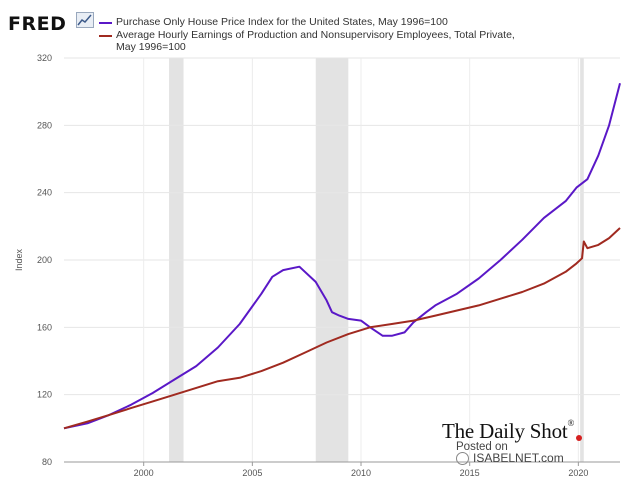 The width and height of the screenshot is (640, 488). What do you see at coordinates (144, 473) in the screenshot?
I see `x-tick-label-2000: 2000` at bounding box center [144, 473].